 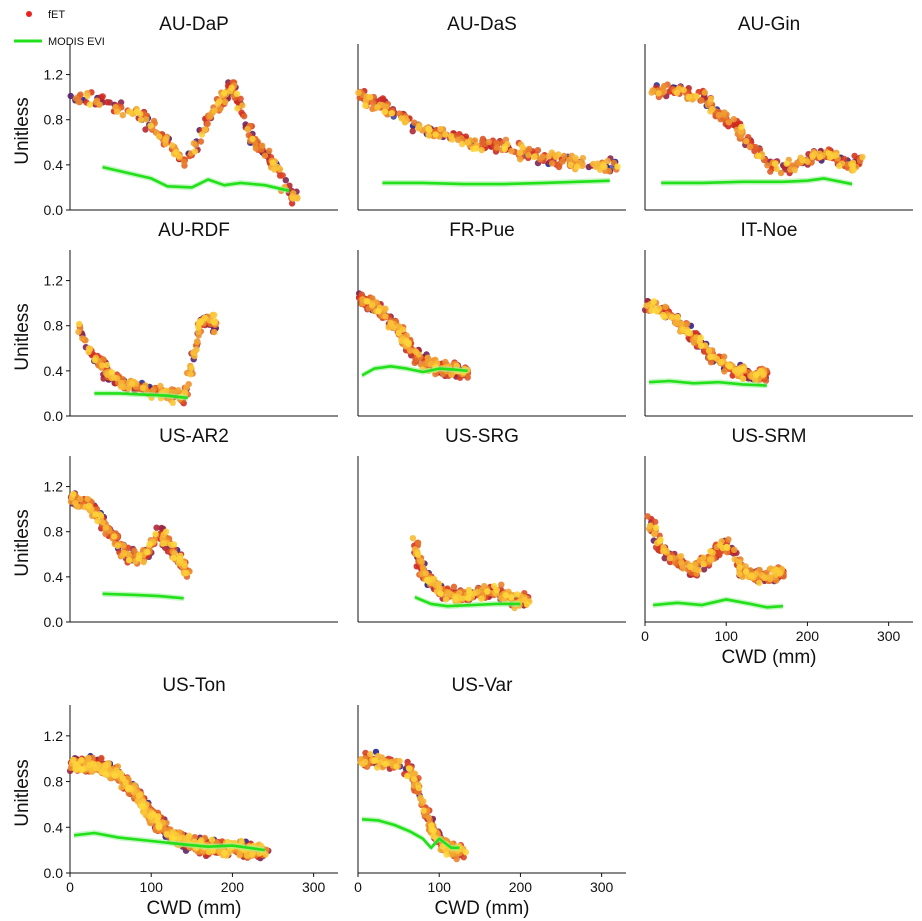 I want to click on panel-it-noe: IT-Noe, so click(x=777, y=318).